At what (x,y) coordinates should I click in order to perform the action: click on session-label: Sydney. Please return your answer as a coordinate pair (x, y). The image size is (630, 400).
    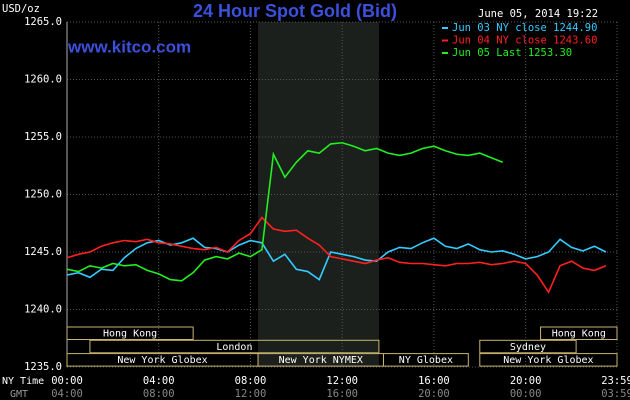
    Looking at the image, I should click on (528, 347).